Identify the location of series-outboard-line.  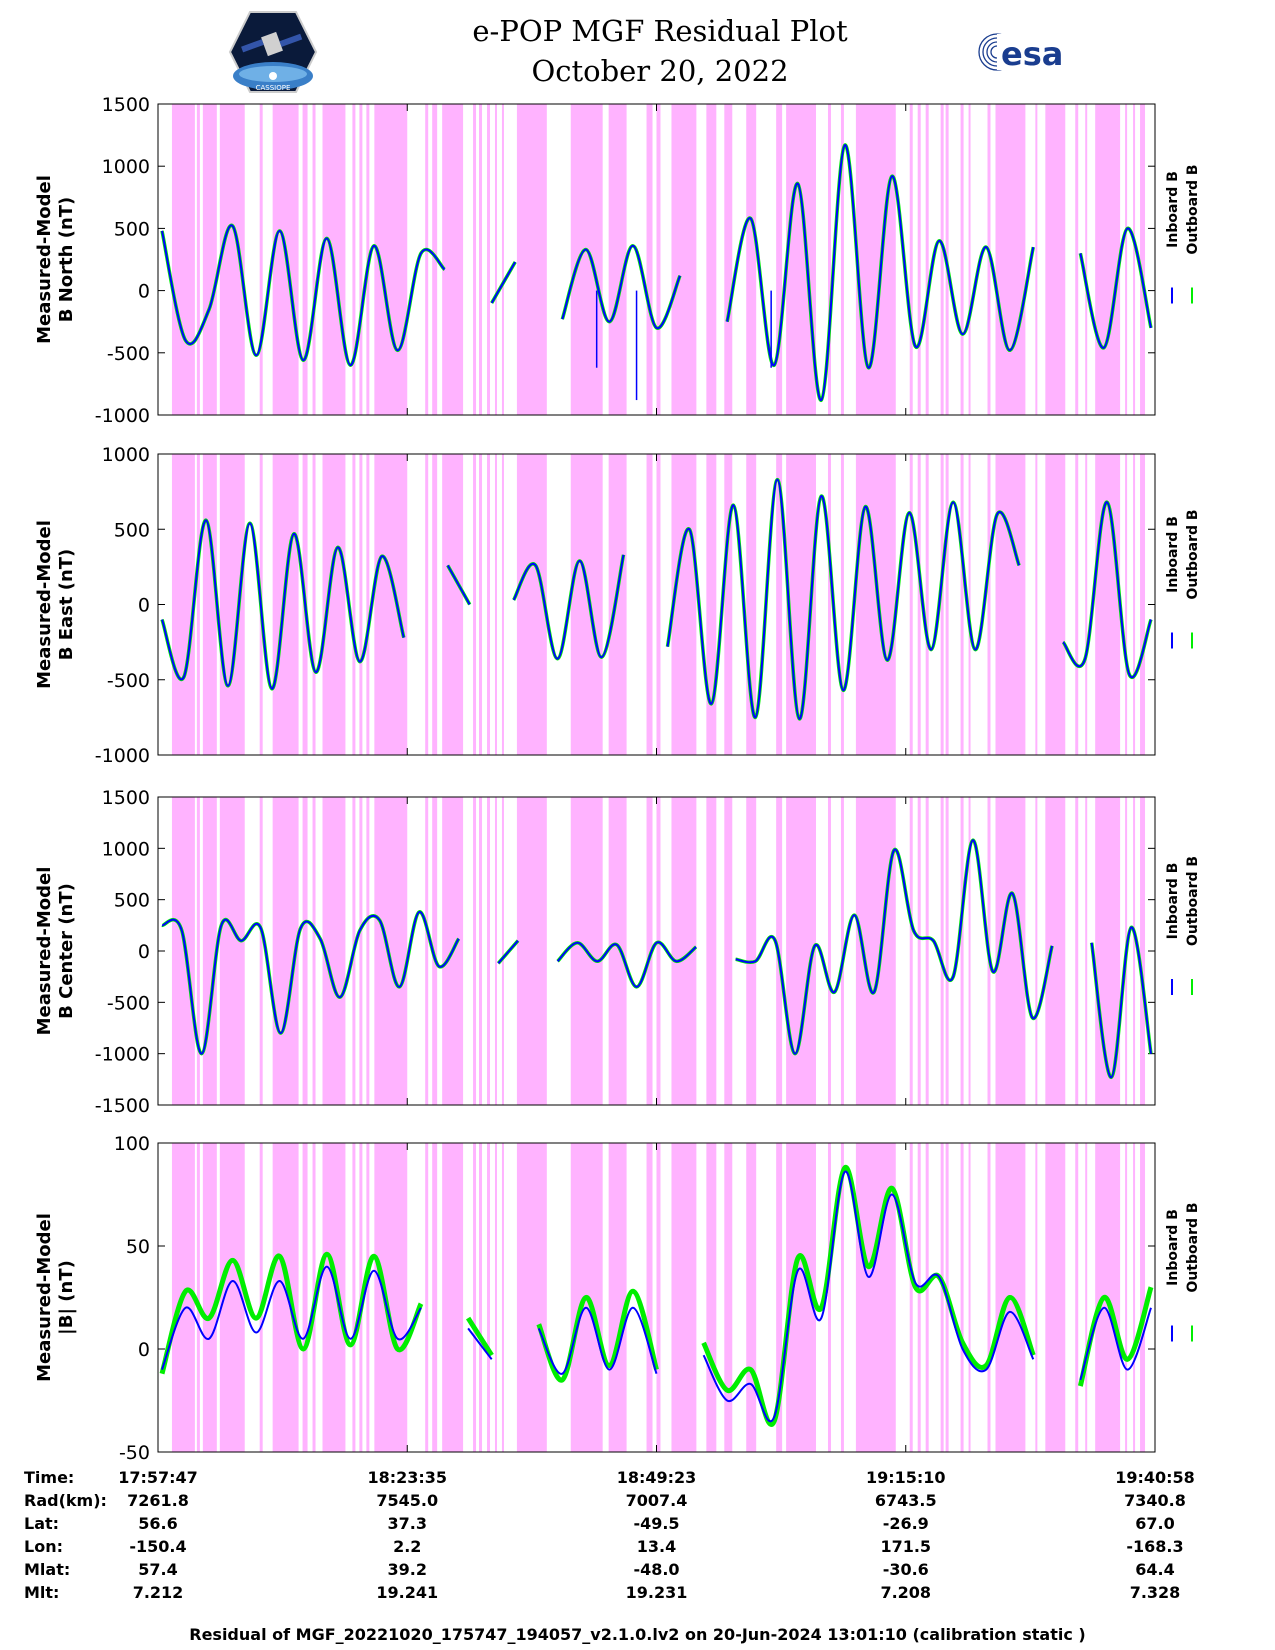
(656, 1296).